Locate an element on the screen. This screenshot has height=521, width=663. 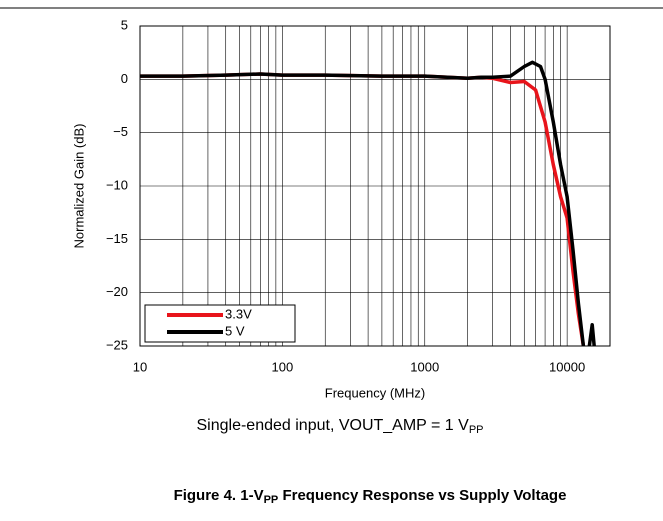
subtitle-subscript: PP is located at coordinates (476, 430).